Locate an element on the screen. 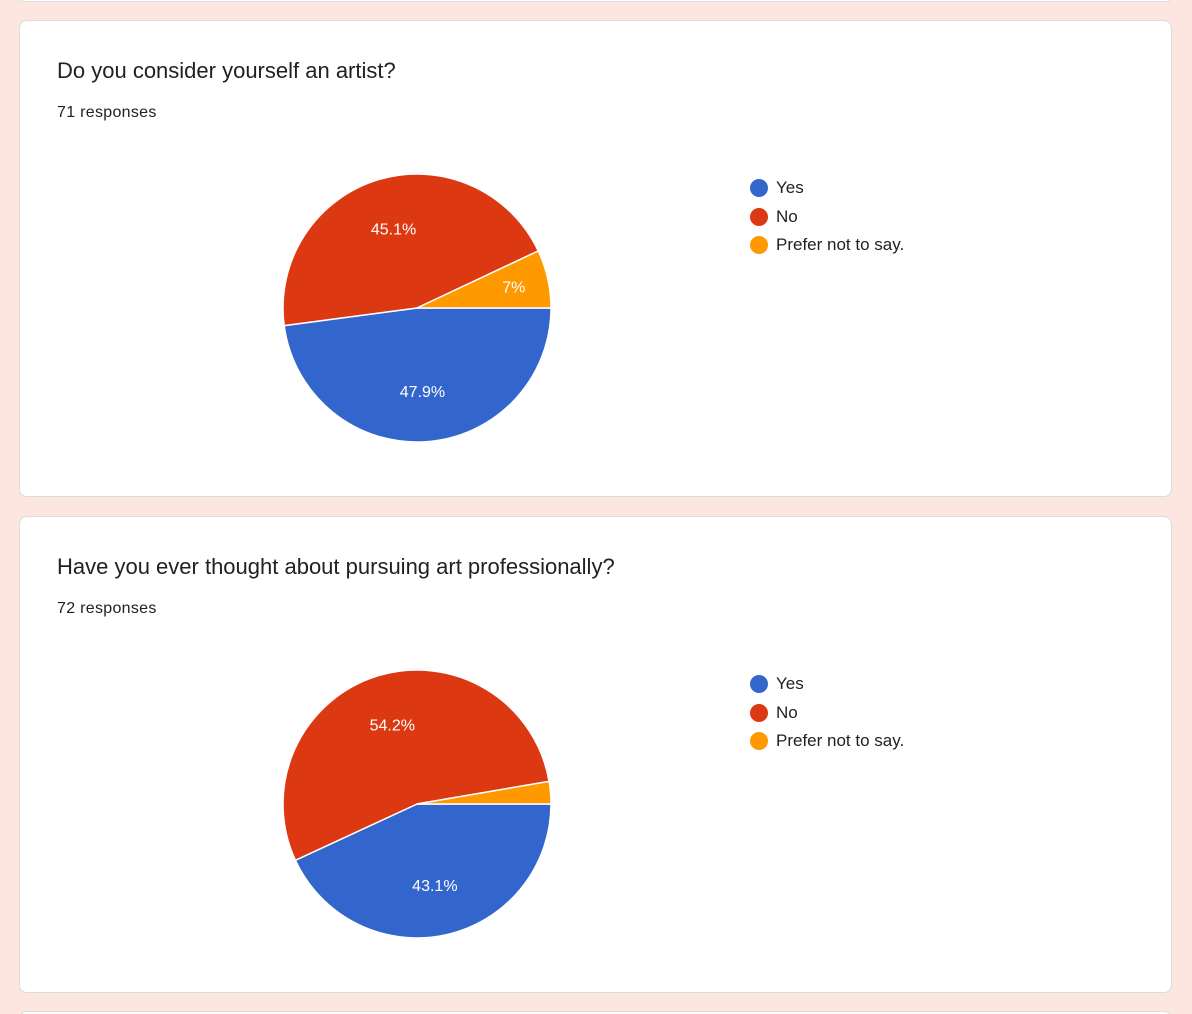 The image size is (1192, 1014). response-count: 72 responses is located at coordinates (107, 608).